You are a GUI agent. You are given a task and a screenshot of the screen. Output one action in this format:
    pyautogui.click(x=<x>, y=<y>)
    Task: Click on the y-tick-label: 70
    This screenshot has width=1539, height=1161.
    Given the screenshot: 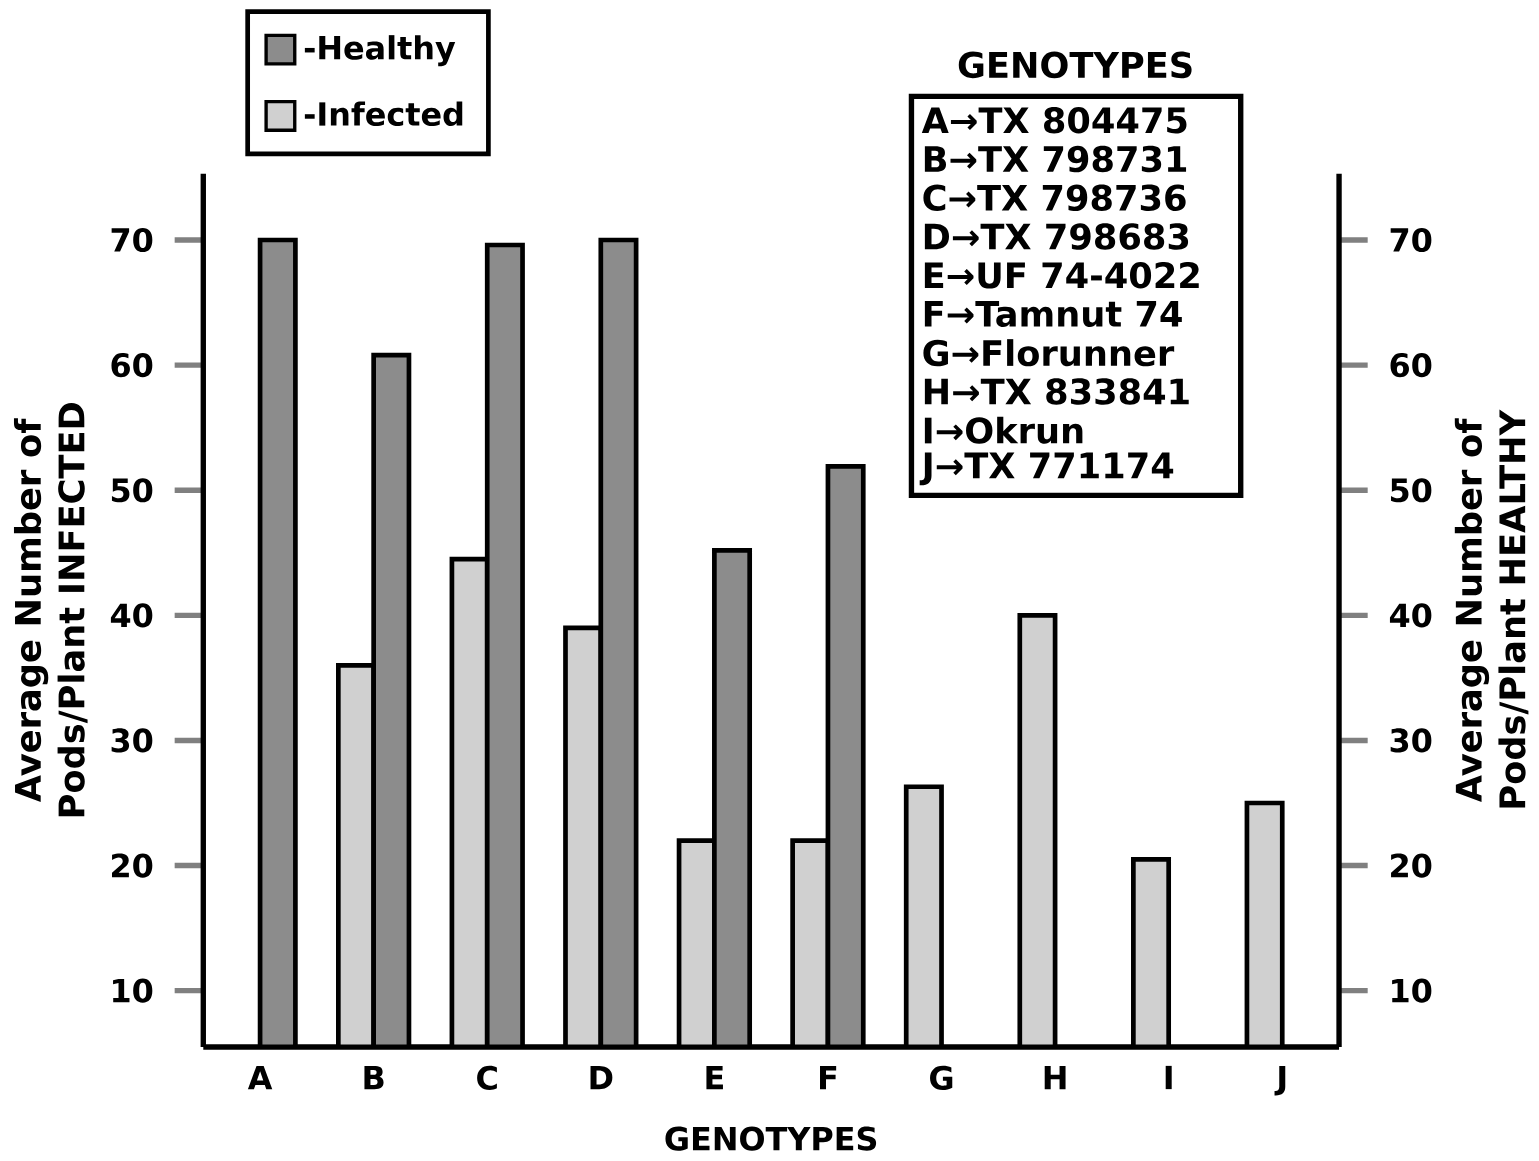 What is the action you would take?
    pyautogui.click(x=132, y=239)
    